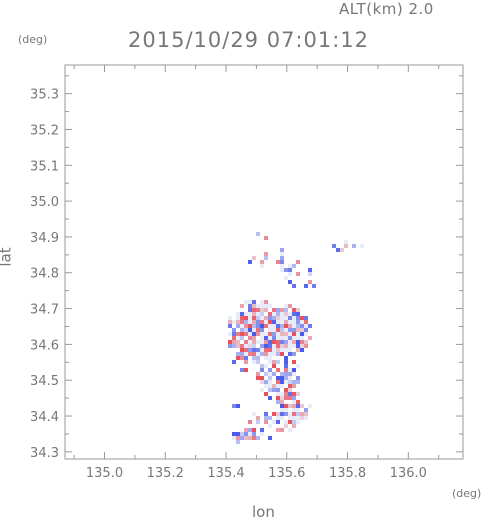  I want to click on x-tick-label: 135.0, so click(104, 473).